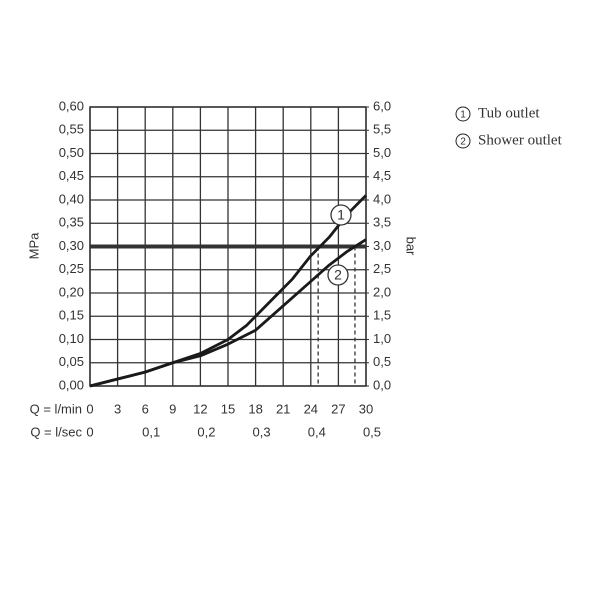 This screenshot has width=600, height=600. Describe the element at coordinates (71, 152) in the screenshot. I see `y-tick-label: 0,50` at that location.